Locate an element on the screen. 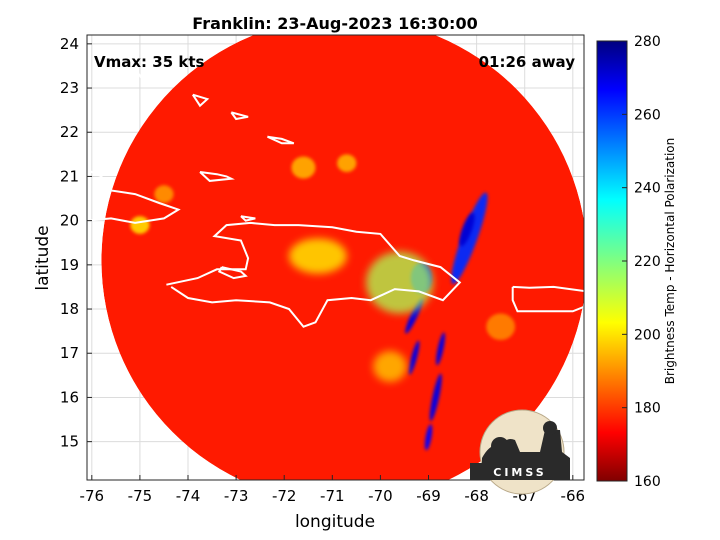 The height and width of the screenshot is (540, 720). x-tick-label: -75 is located at coordinates (140, 496).